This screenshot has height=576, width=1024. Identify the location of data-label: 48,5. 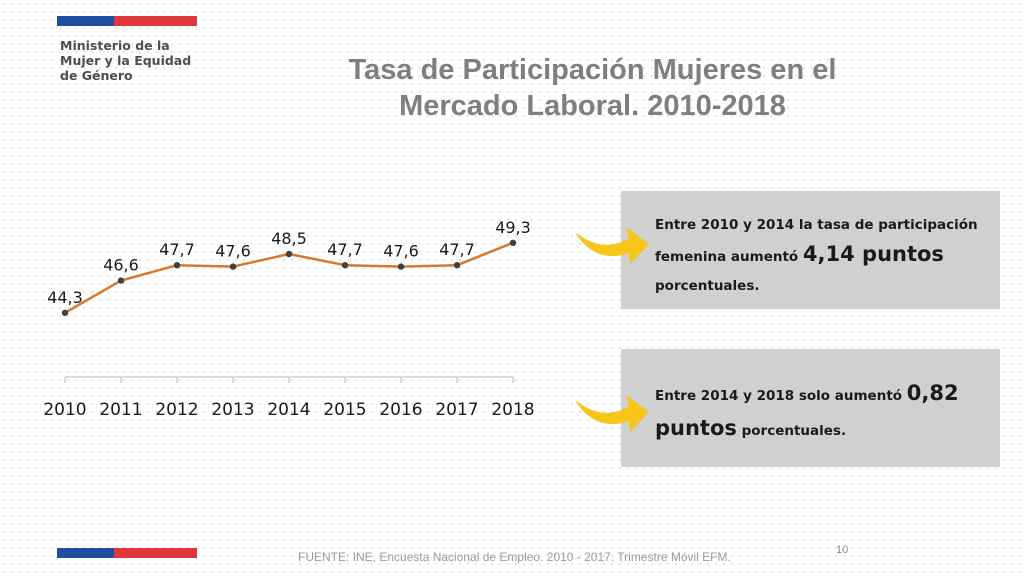
(289, 238).